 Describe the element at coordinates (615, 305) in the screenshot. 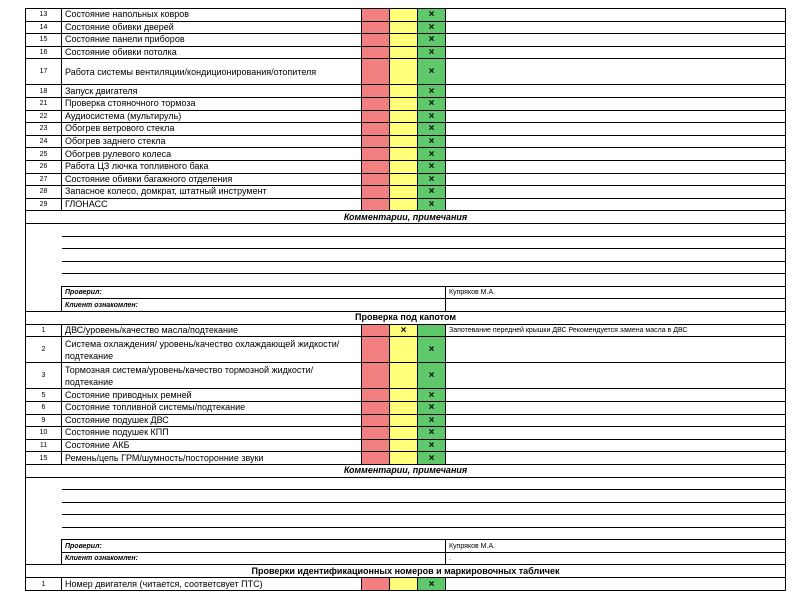

I see `client-acknowledged-value` at that location.